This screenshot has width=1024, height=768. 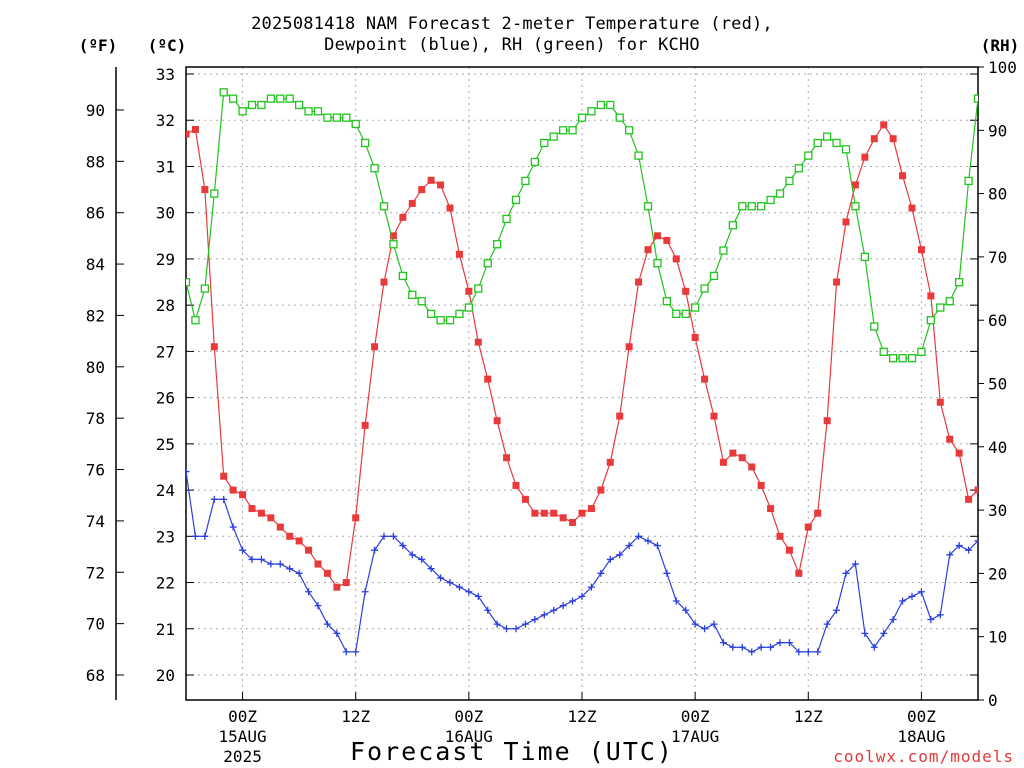 I want to click on fahrenheit-tick-label: 74, so click(x=95, y=521).